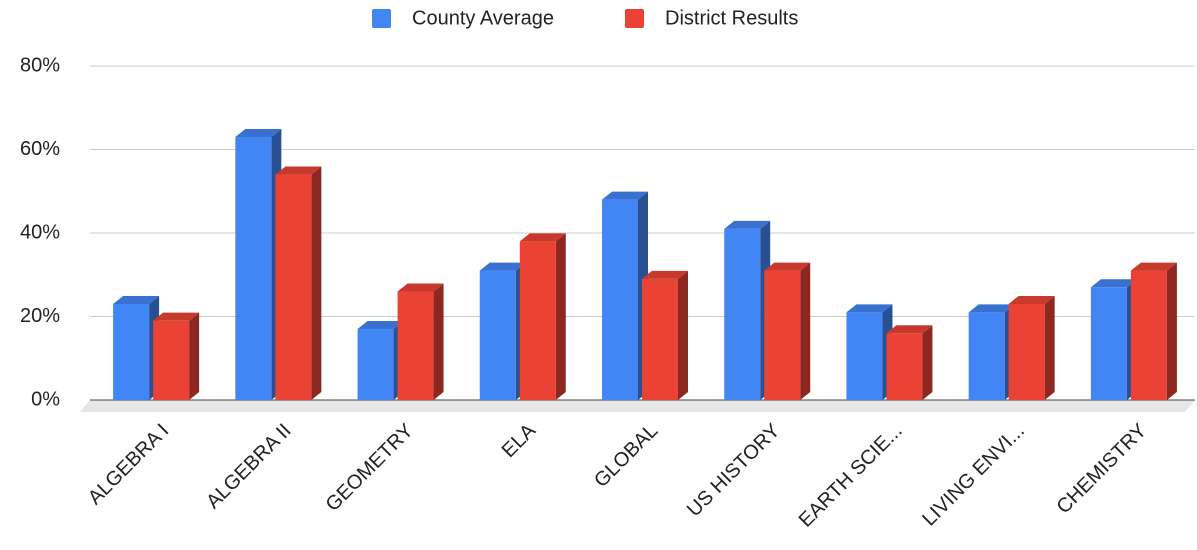  I want to click on x-tick-label: ALGEBRA I, so click(128, 464).